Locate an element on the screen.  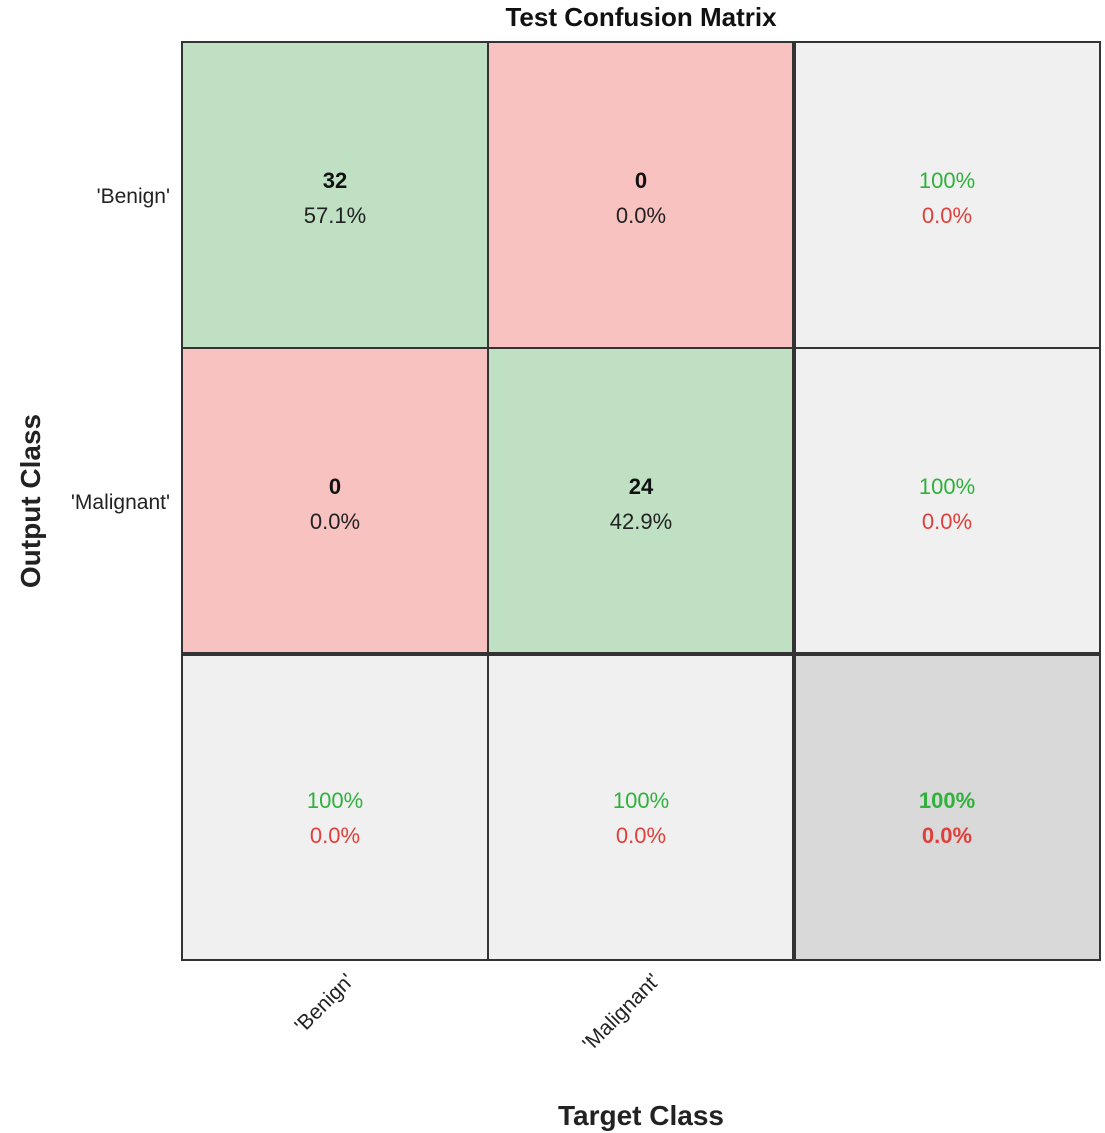
y-tick-labels: 'Benign' 'Malignant' is located at coordinates (120, 349).